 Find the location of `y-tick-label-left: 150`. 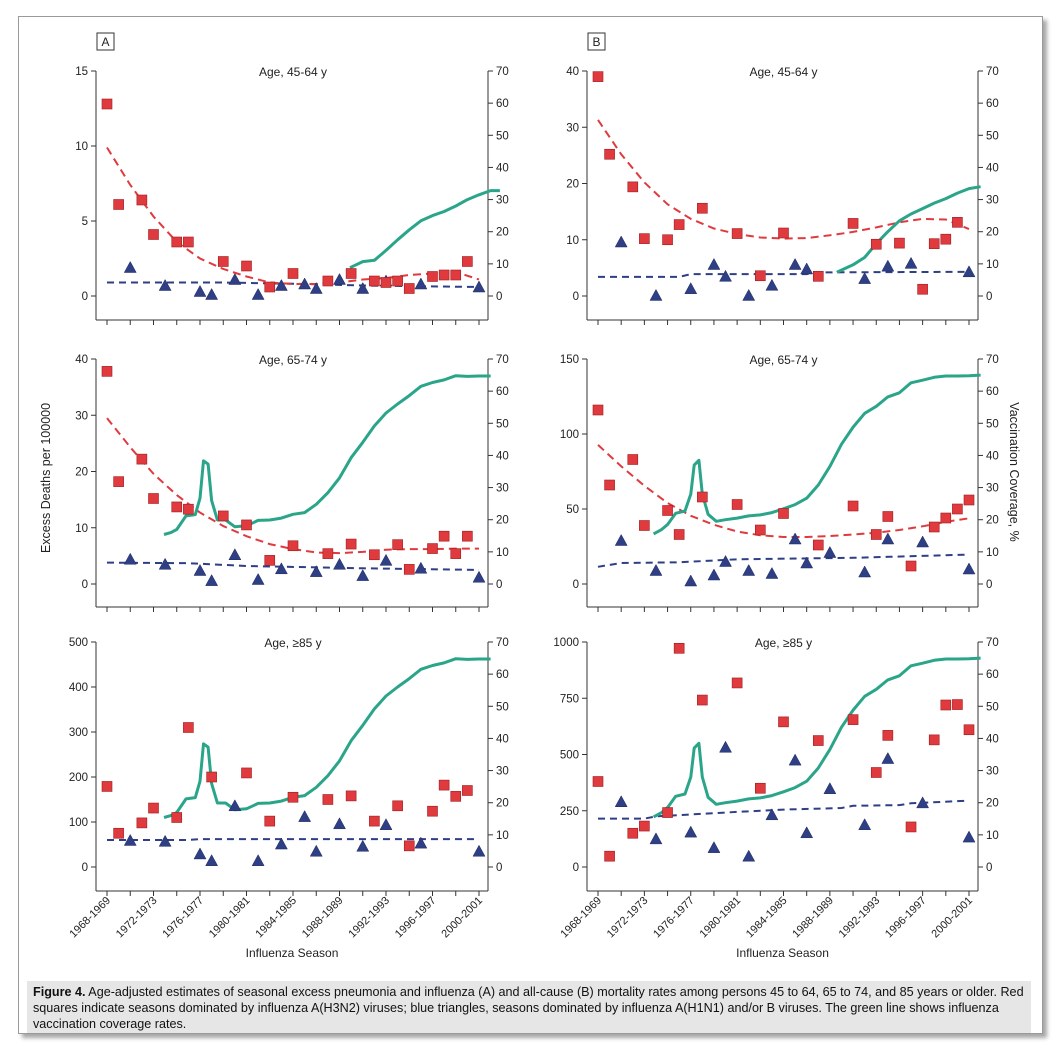

y-tick-label-left: 150 is located at coordinates (569, 360).